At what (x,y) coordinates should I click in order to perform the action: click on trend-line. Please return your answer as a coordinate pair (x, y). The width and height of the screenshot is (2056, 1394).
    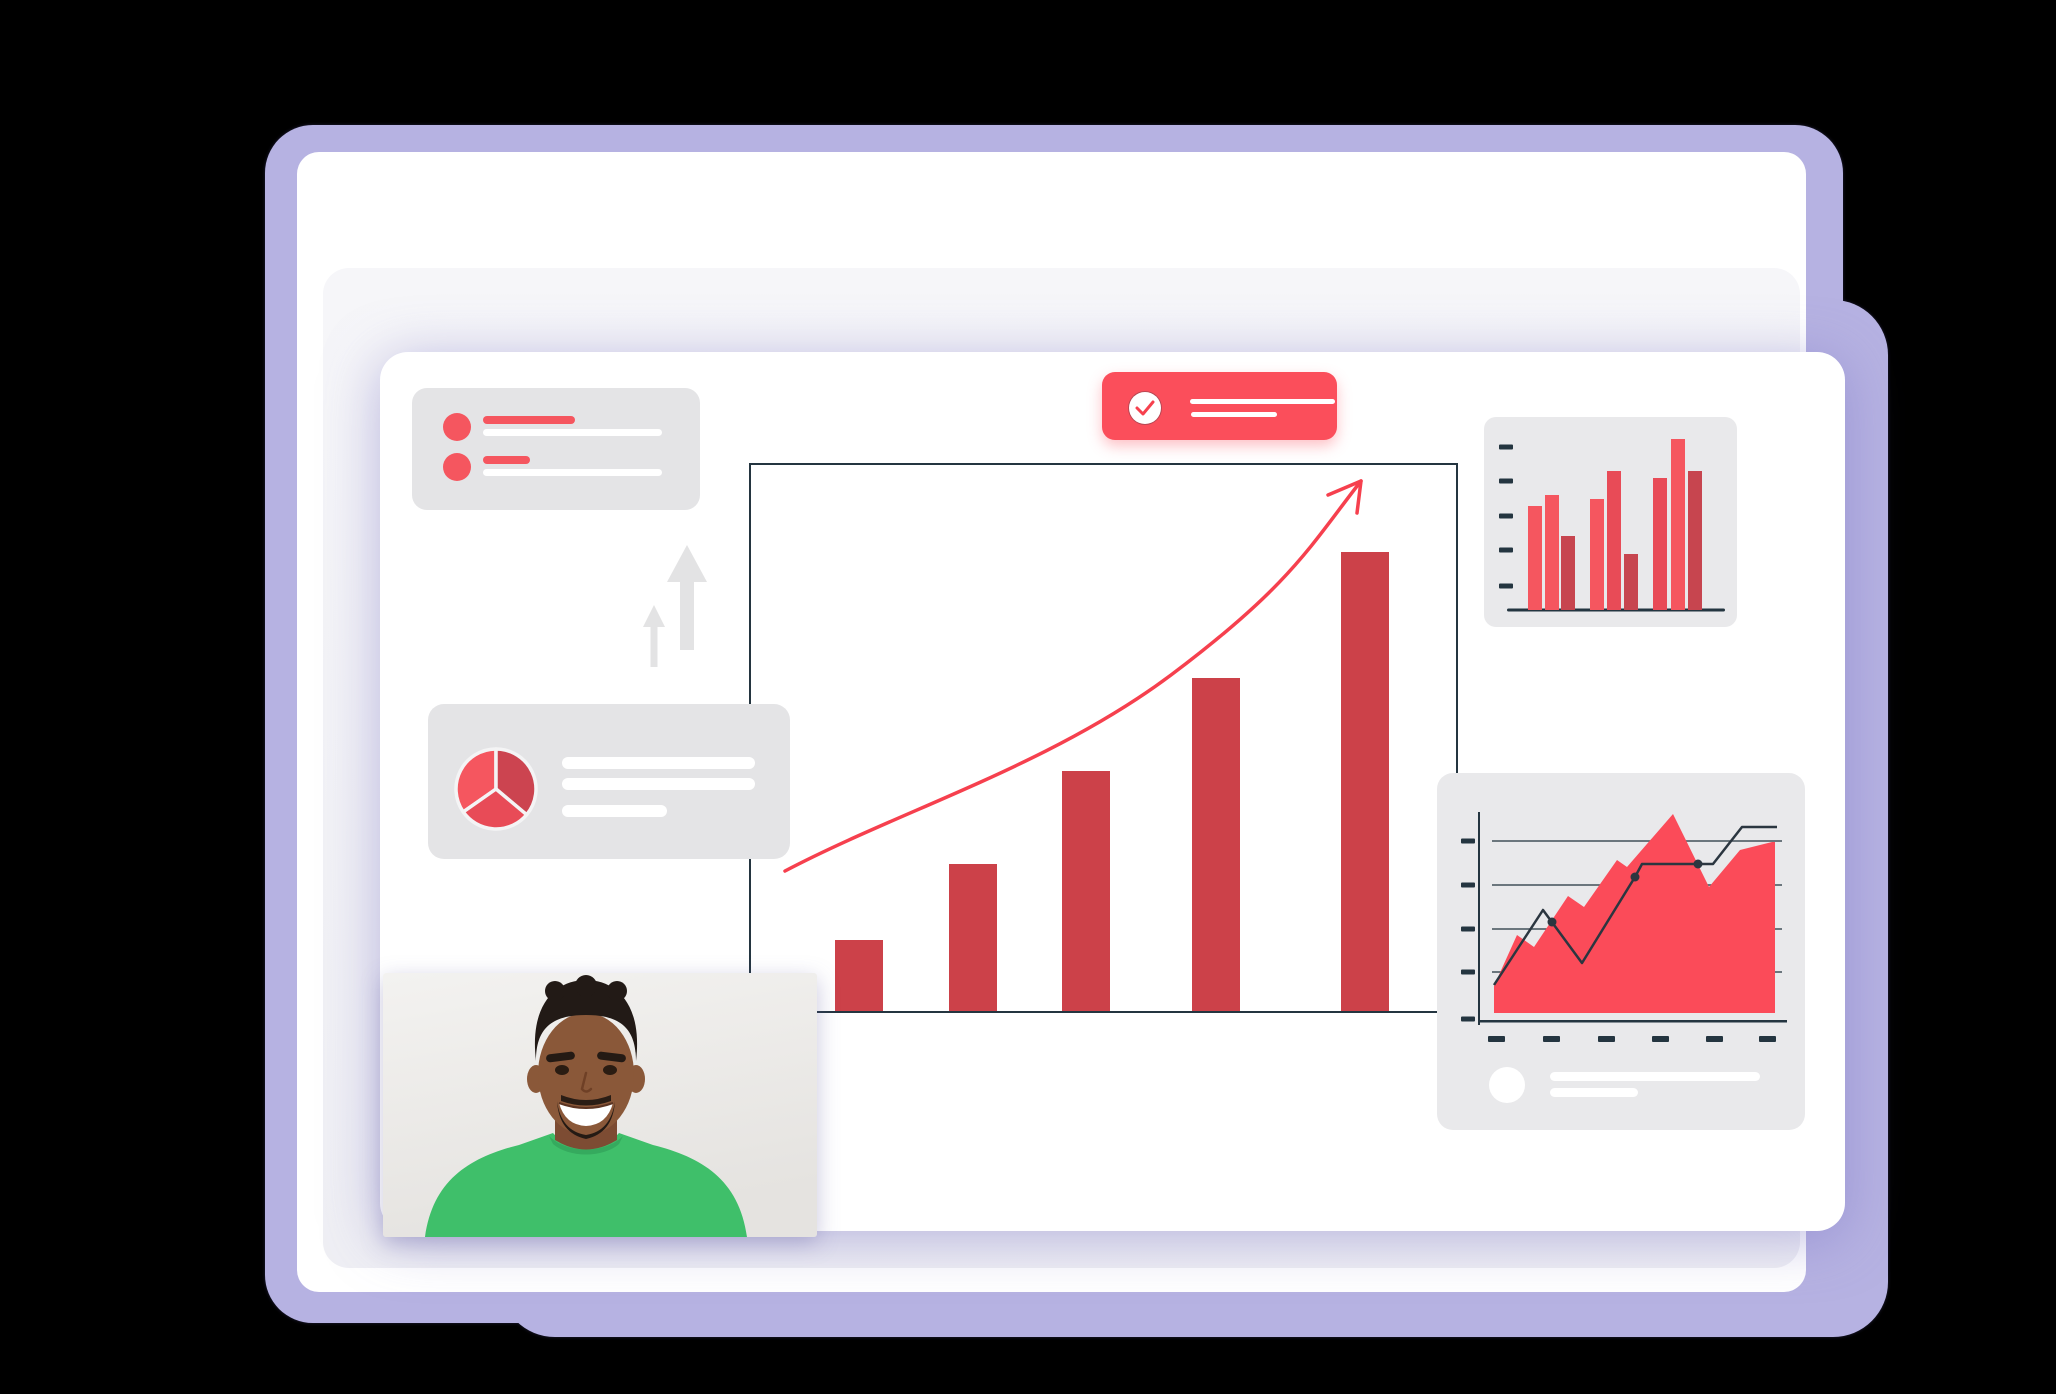
    Looking at the image, I should click on (1634, 905).